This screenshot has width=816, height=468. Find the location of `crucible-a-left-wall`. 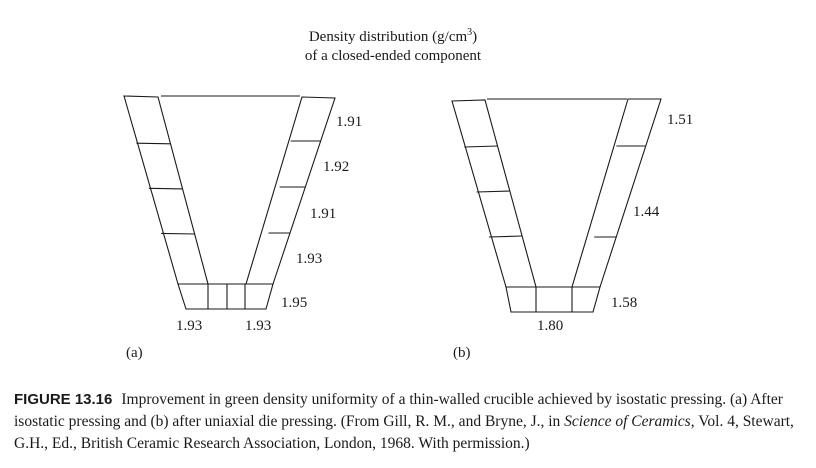

crucible-a-left-wall is located at coordinates (166, 190).